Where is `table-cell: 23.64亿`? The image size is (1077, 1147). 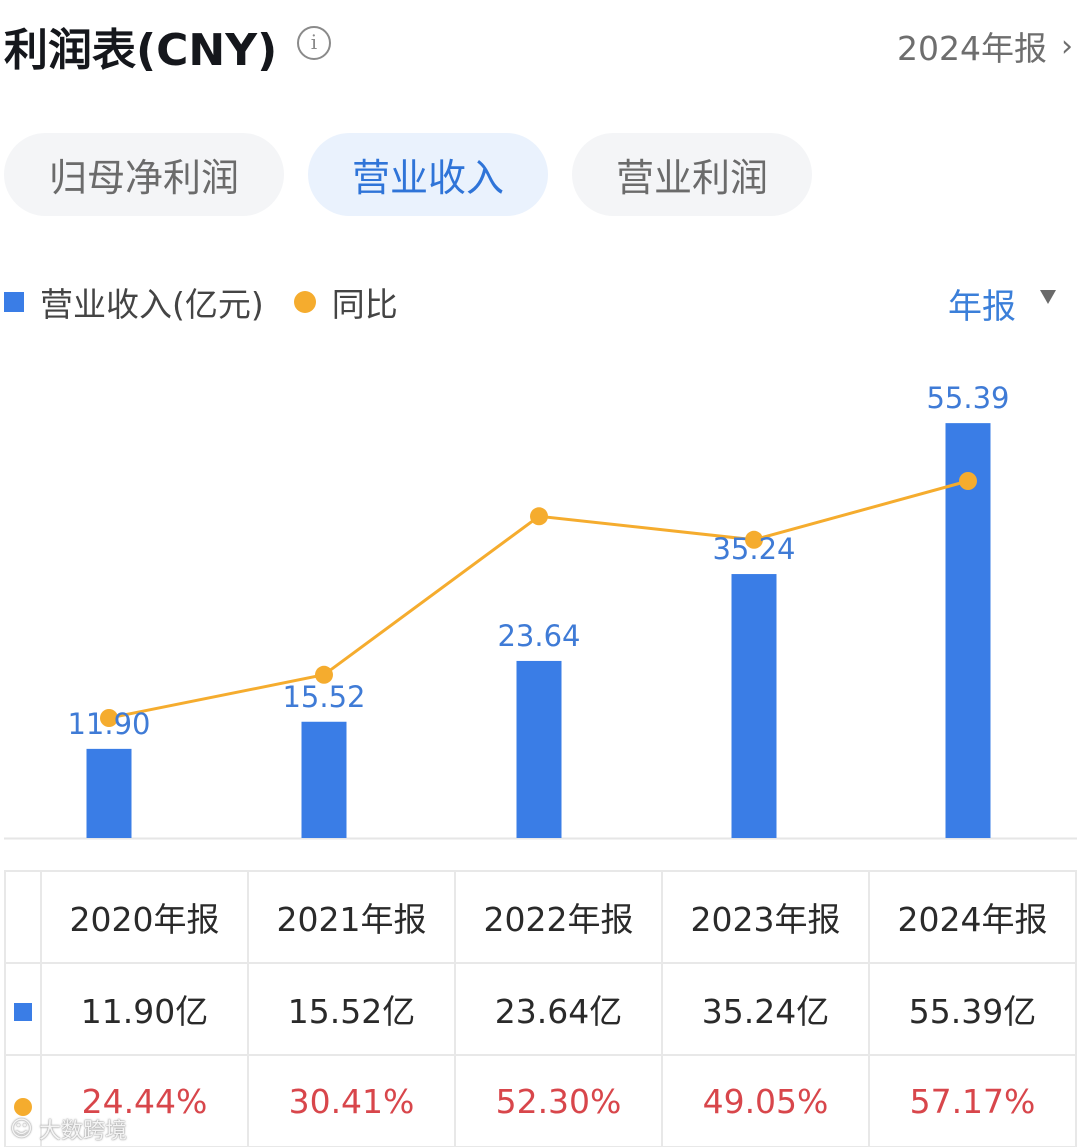
table-cell: 23.64亿 is located at coordinates (558, 1009).